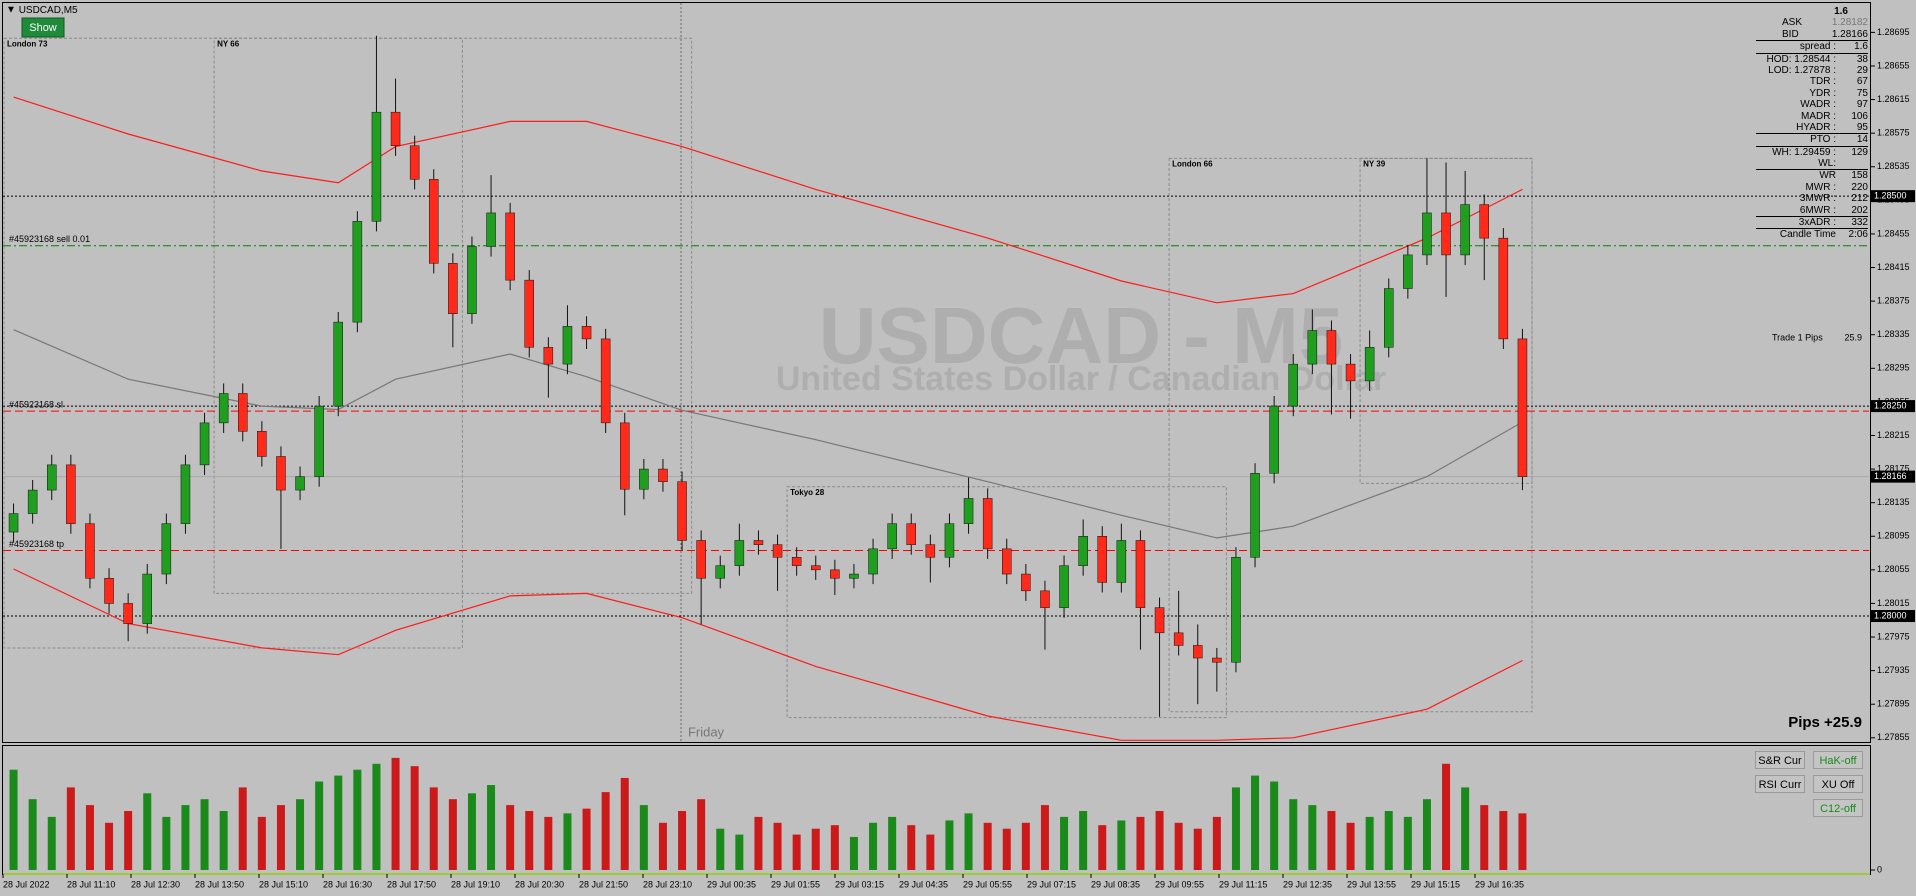 The image size is (1916, 896). What do you see at coordinates (1780, 784) in the screenshot?
I see `indicator-button: RSI Curr` at bounding box center [1780, 784].